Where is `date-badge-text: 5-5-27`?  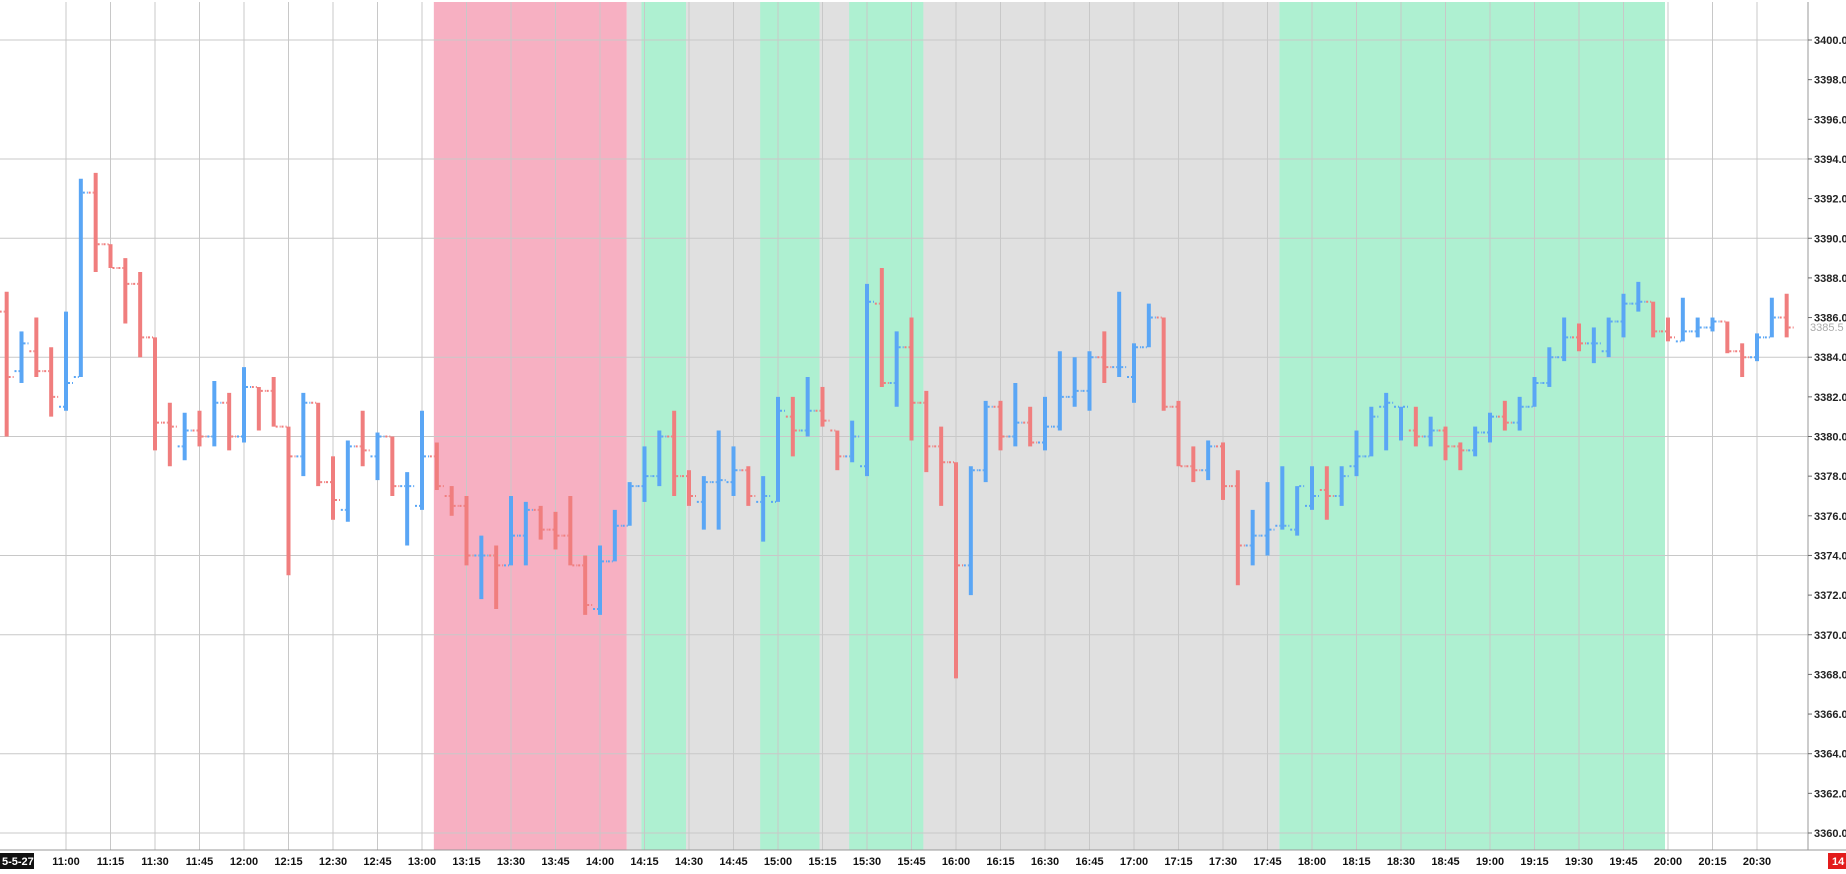
date-badge-text: 5-5-27 is located at coordinates (18, 862).